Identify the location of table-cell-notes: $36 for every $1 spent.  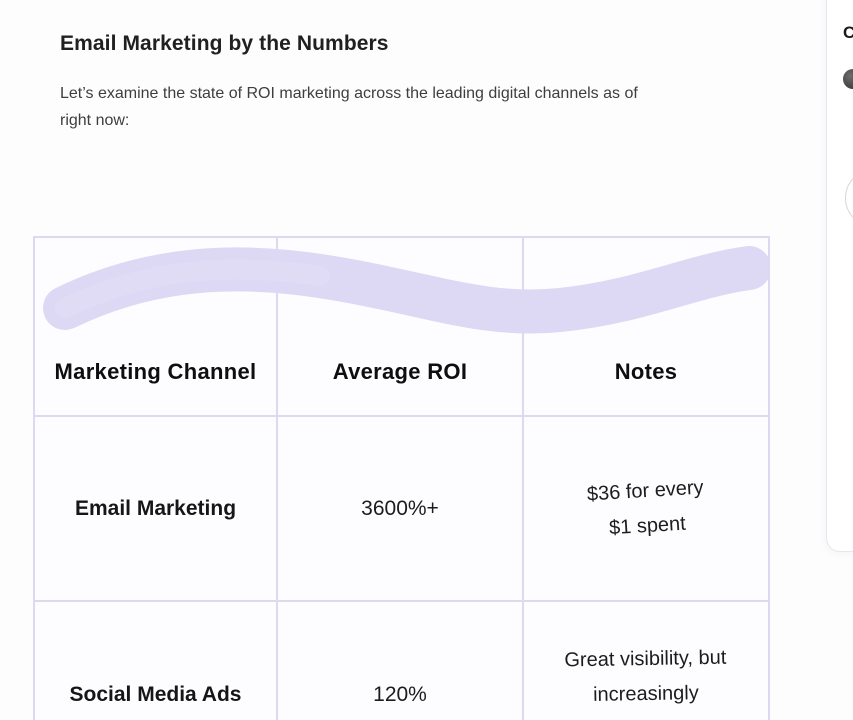
(646, 509).